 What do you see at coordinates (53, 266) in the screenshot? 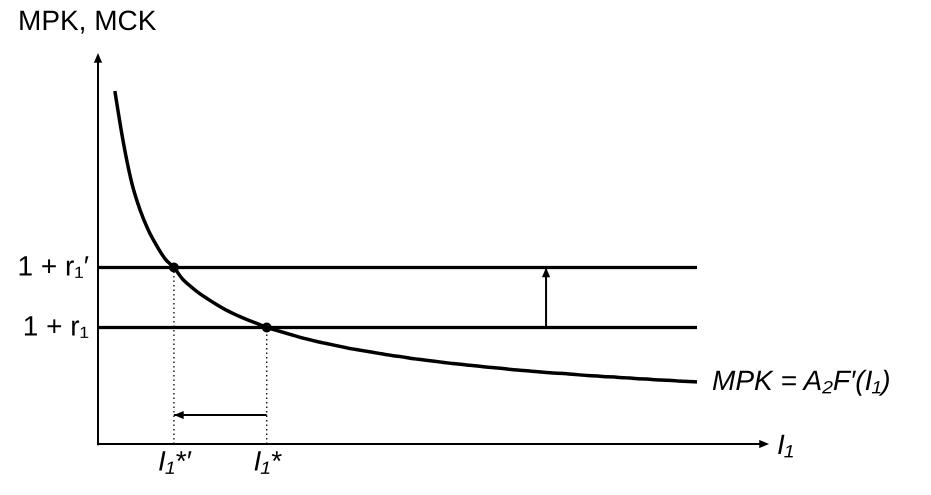
I see `ref-line-label: 1 + r₁′` at bounding box center [53, 266].